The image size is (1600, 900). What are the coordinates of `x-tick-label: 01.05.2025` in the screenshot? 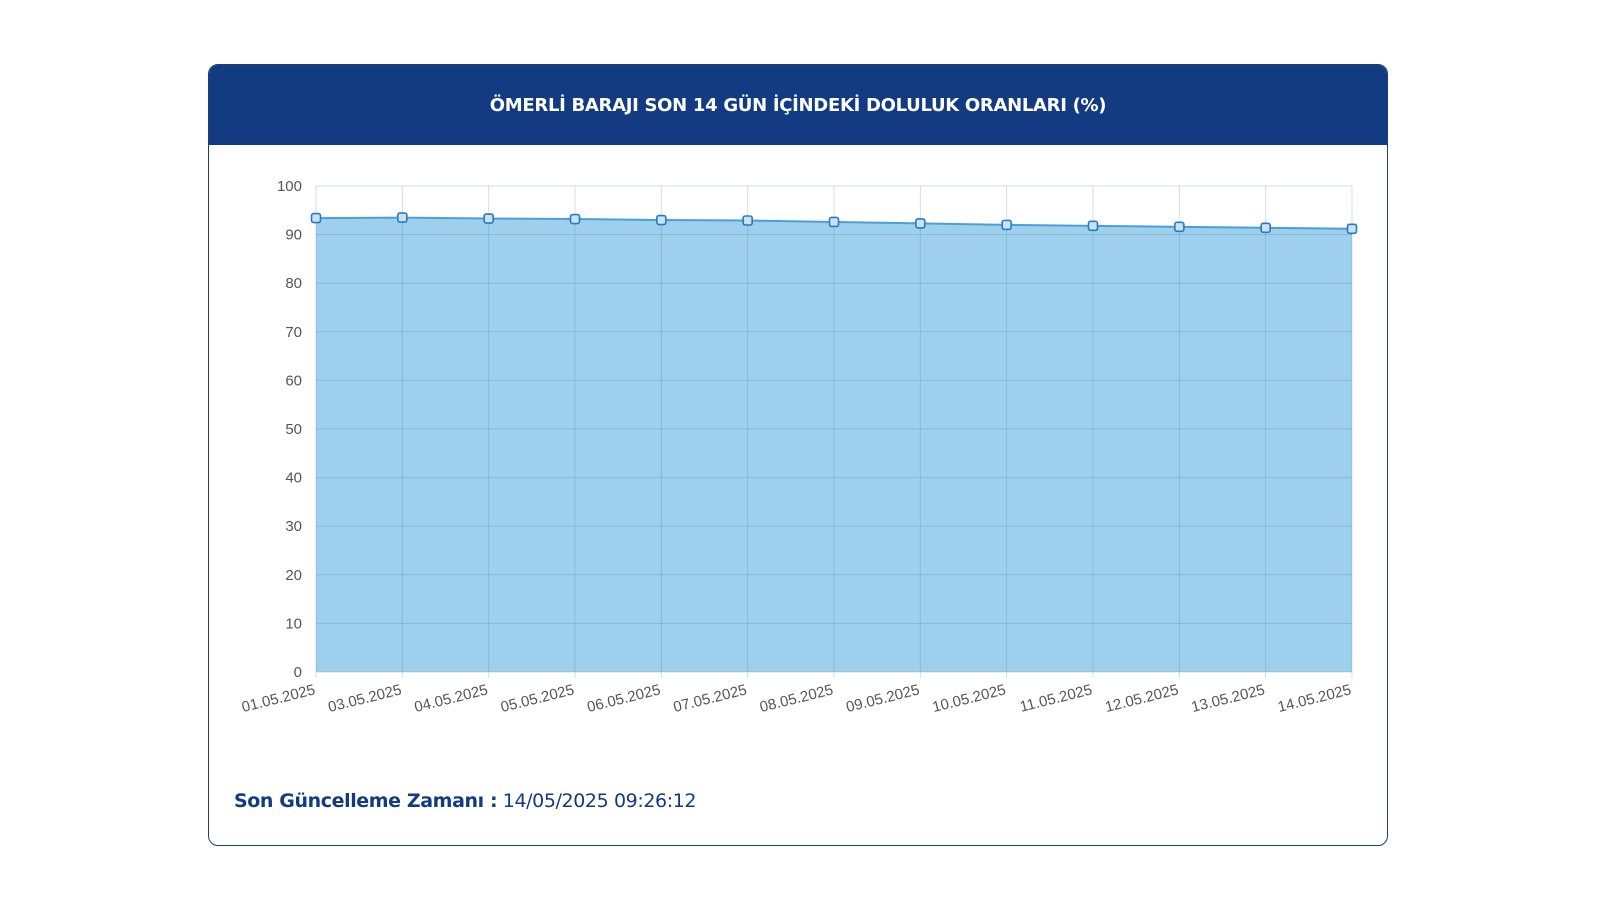 It's located at (278, 698).